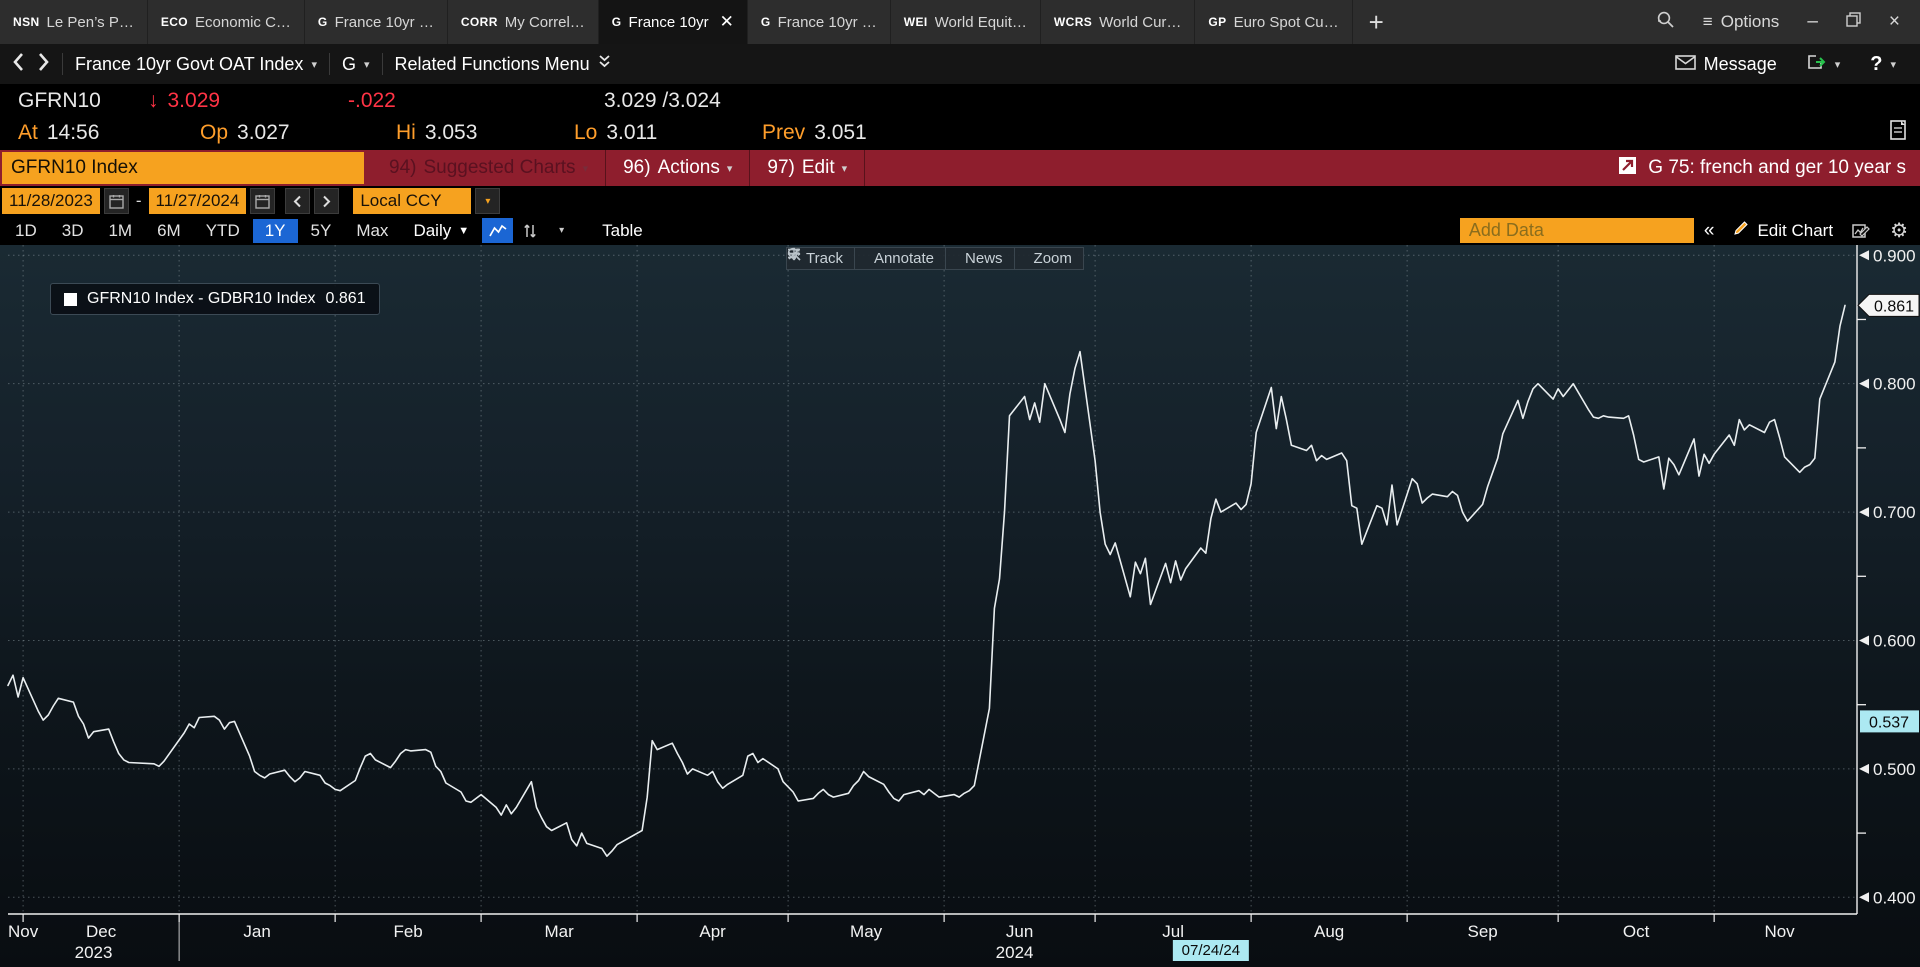 The image size is (1920, 967). I want to click on line-chart-type-button, so click(498, 230).